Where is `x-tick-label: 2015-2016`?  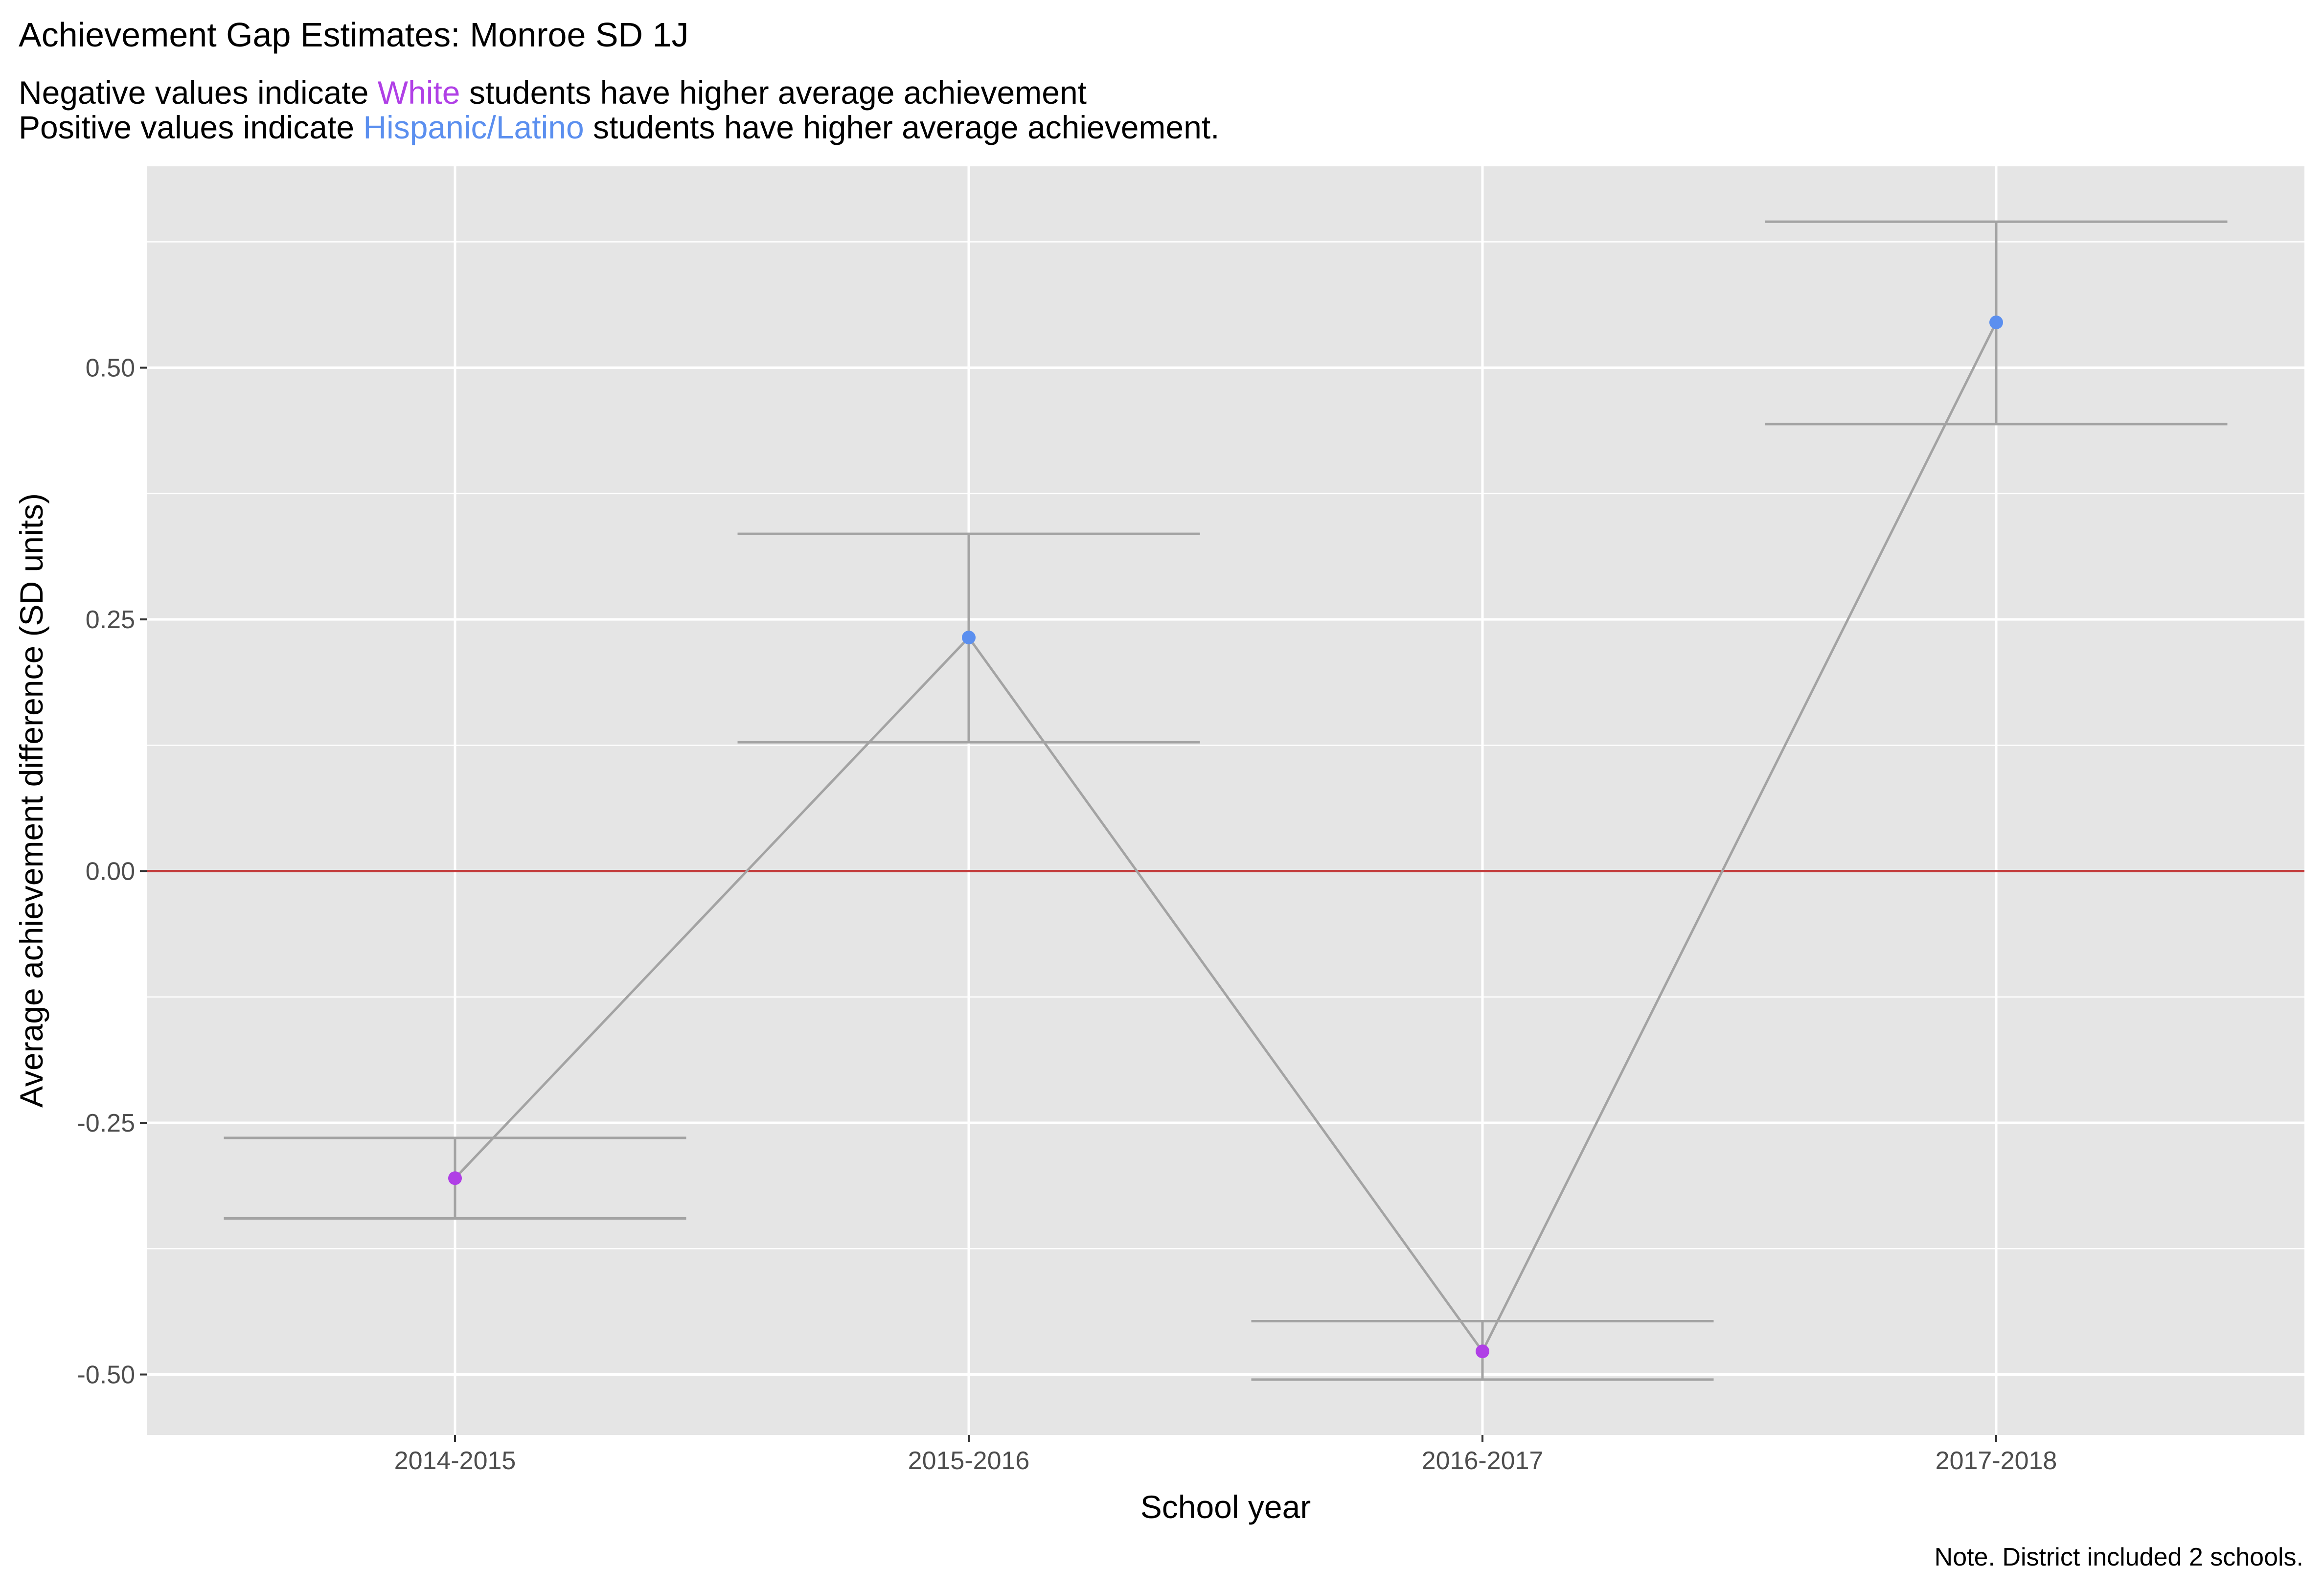
x-tick-label: 2015-2016 is located at coordinates (969, 1461).